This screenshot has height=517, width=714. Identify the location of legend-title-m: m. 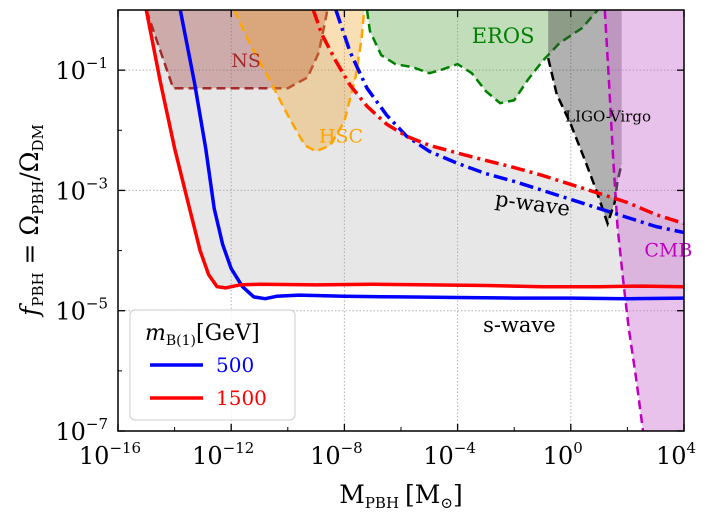
(155, 333).